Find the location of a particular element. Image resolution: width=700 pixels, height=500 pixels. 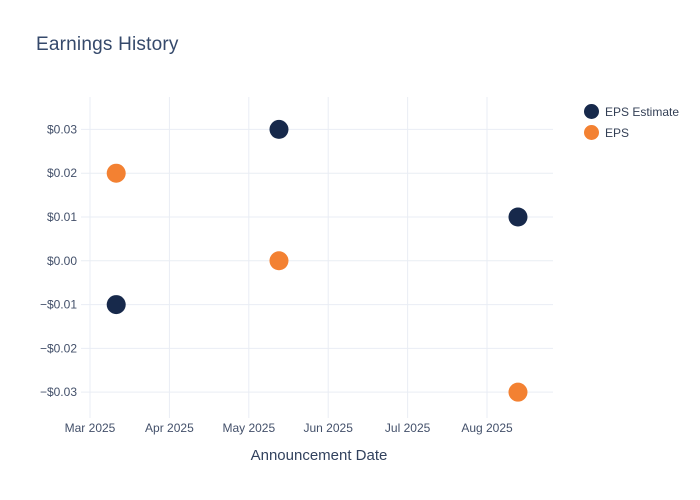

y-tick-label: $0.03 is located at coordinates (62, 129).